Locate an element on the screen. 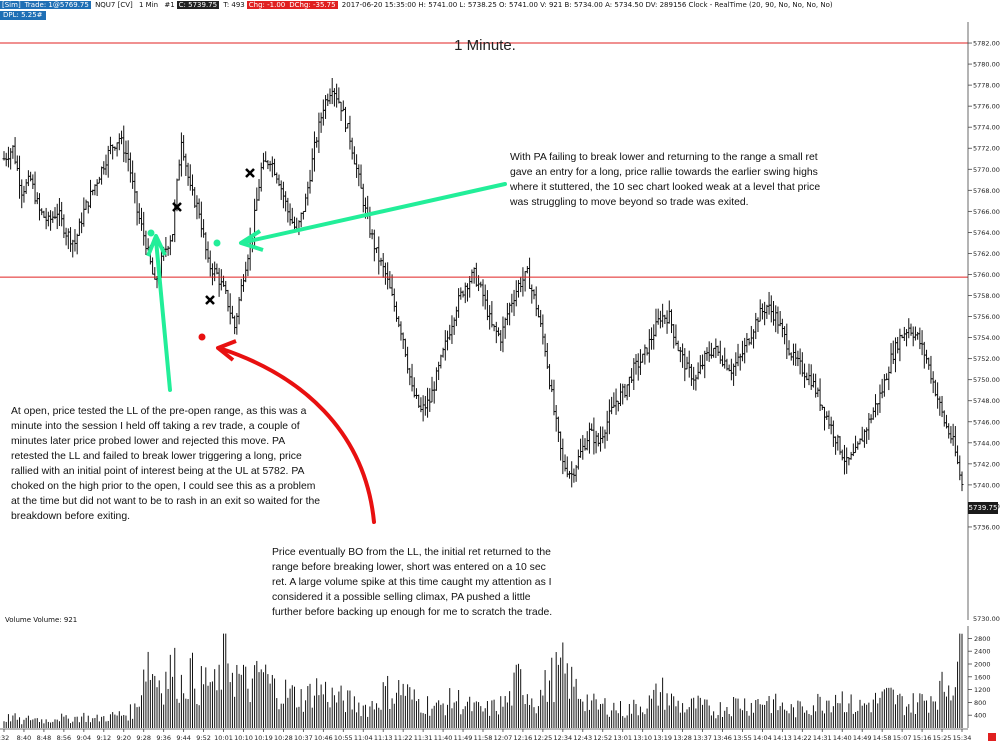 Image resolution: width=1000 pixels, height=744 pixels. time-tick-label: 14:04 is located at coordinates (762, 738).